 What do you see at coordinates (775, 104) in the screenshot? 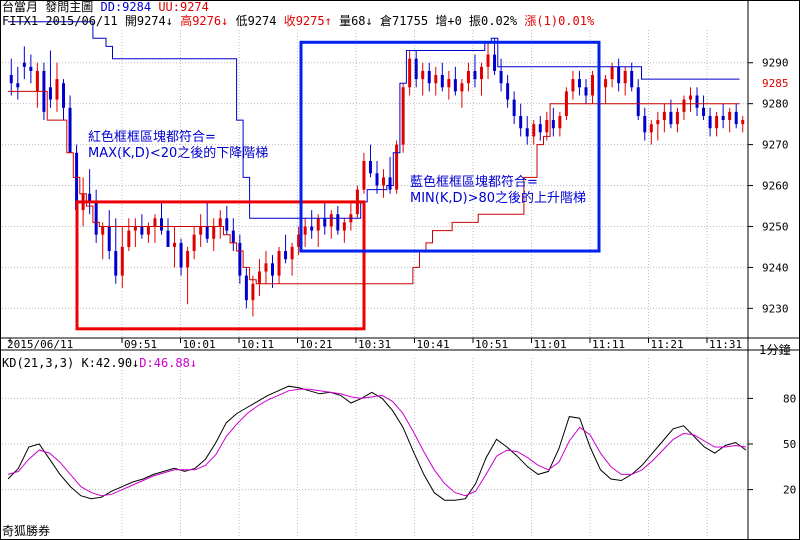
I see `price-tick-label: 9280` at bounding box center [775, 104].